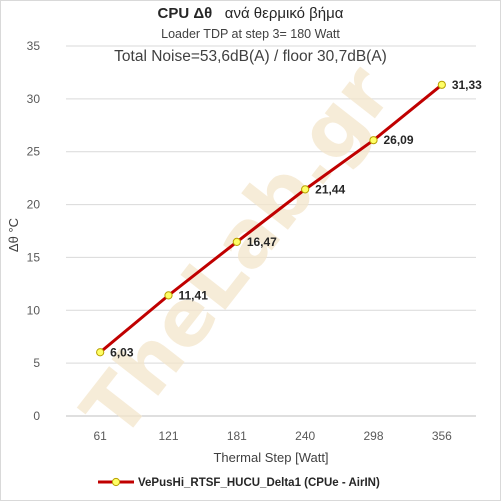  I want to click on y-tick-20: 20, so click(34, 205).